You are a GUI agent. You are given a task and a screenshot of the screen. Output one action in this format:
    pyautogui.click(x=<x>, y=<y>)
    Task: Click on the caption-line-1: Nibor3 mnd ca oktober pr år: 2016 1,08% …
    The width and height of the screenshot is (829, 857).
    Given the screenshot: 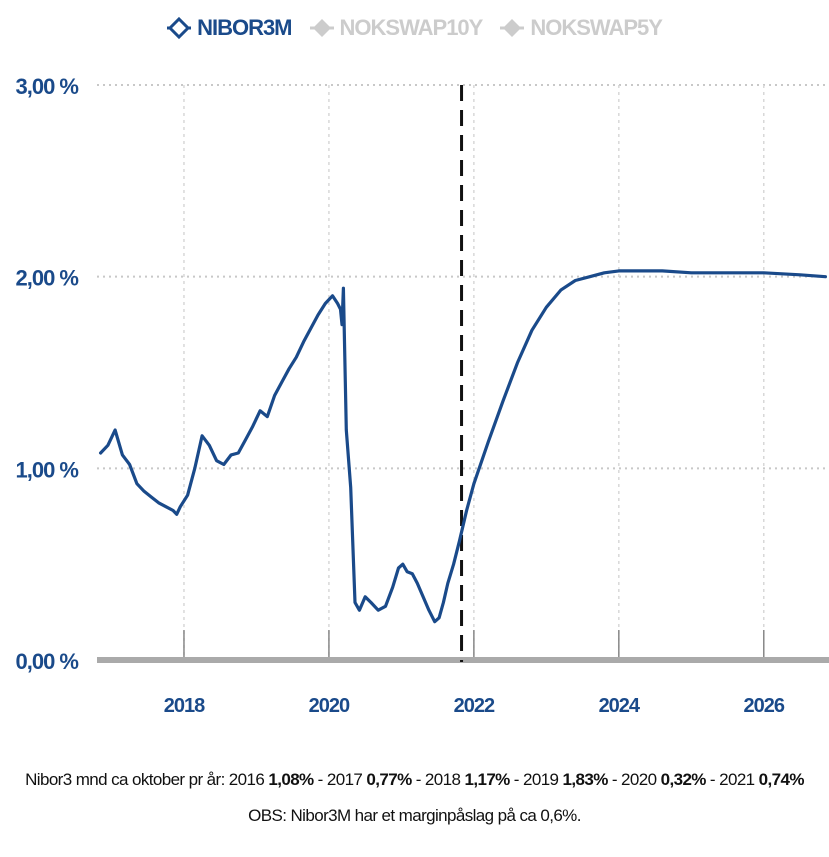 What is the action you would take?
    pyautogui.click(x=414, y=780)
    